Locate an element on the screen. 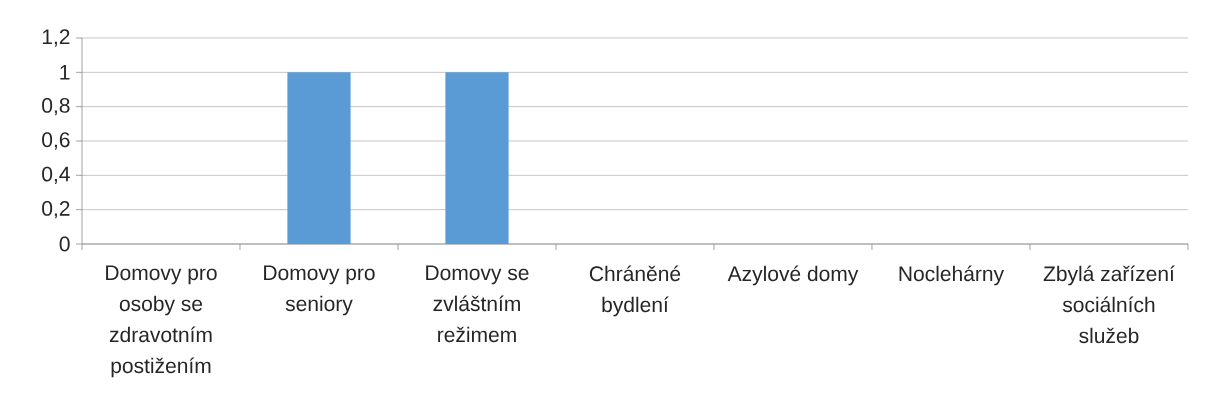  x-tick-label: Noclehárny is located at coordinates (952, 275).